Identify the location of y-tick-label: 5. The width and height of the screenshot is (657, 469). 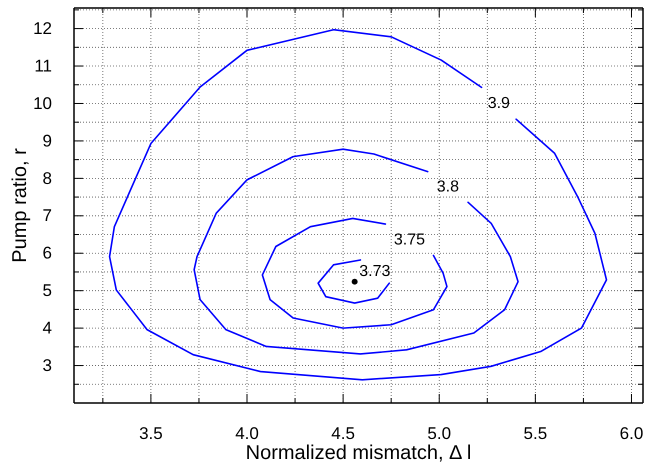
(47, 290).